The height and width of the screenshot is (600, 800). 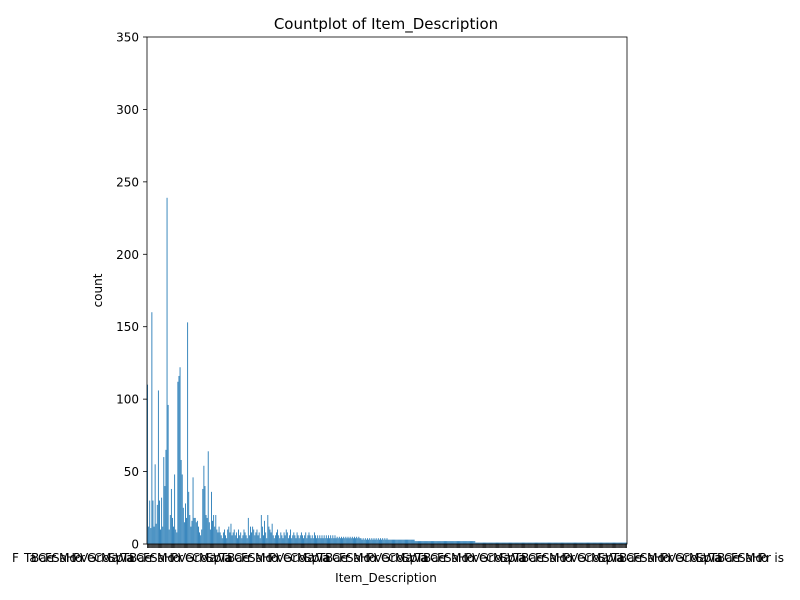 What do you see at coordinates (127, 400) in the screenshot?
I see `y-tick-label: 100` at bounding box center [127, 400].